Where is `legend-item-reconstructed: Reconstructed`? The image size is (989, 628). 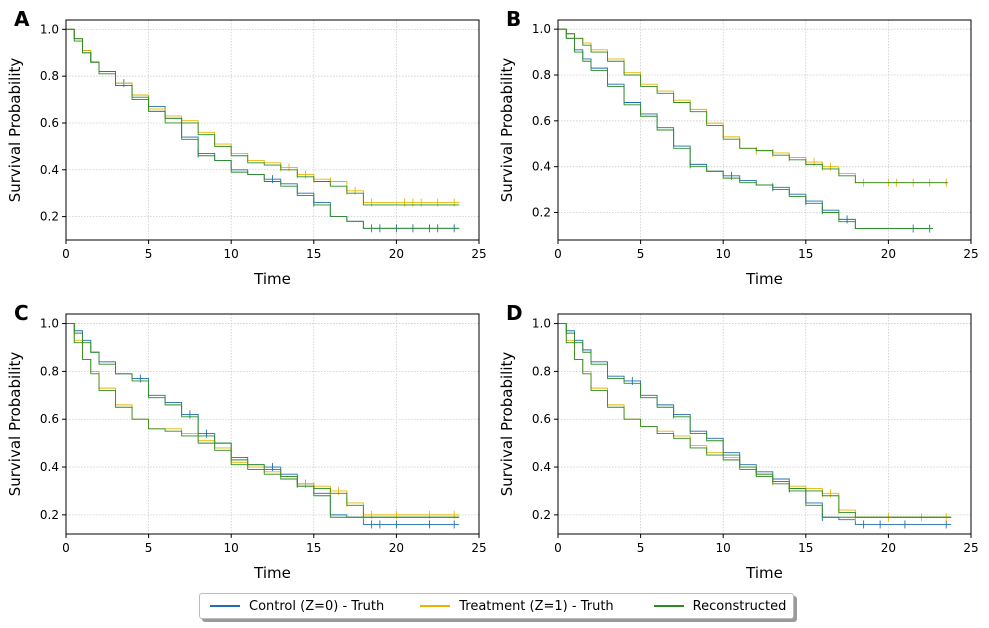 legend-item-reconstructed: Reconstructed is located at coordinates (720, 606).